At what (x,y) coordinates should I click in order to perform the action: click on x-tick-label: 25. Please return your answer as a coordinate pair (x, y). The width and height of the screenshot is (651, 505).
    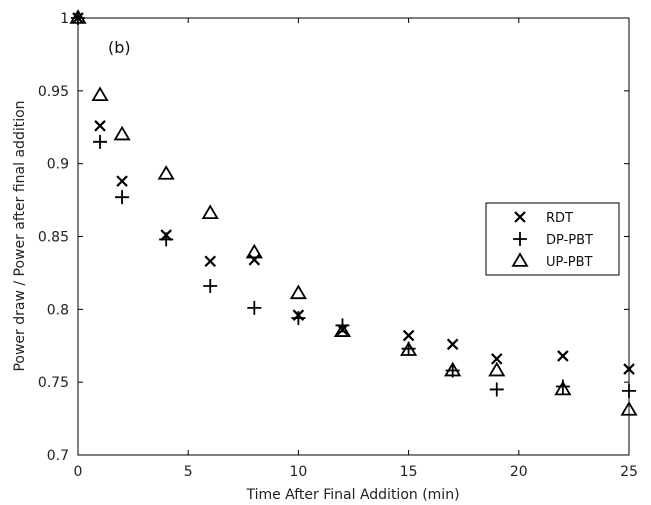
    Looking at the image, I should click on (629, 472).